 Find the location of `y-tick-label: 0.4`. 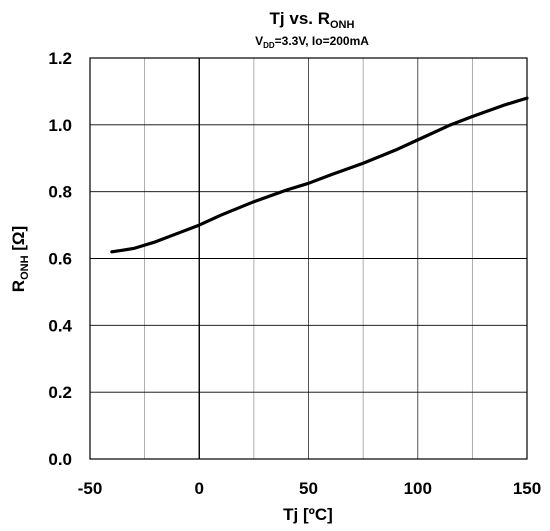

y-tick-label: 0.4 is located at coordinates (60, 325).